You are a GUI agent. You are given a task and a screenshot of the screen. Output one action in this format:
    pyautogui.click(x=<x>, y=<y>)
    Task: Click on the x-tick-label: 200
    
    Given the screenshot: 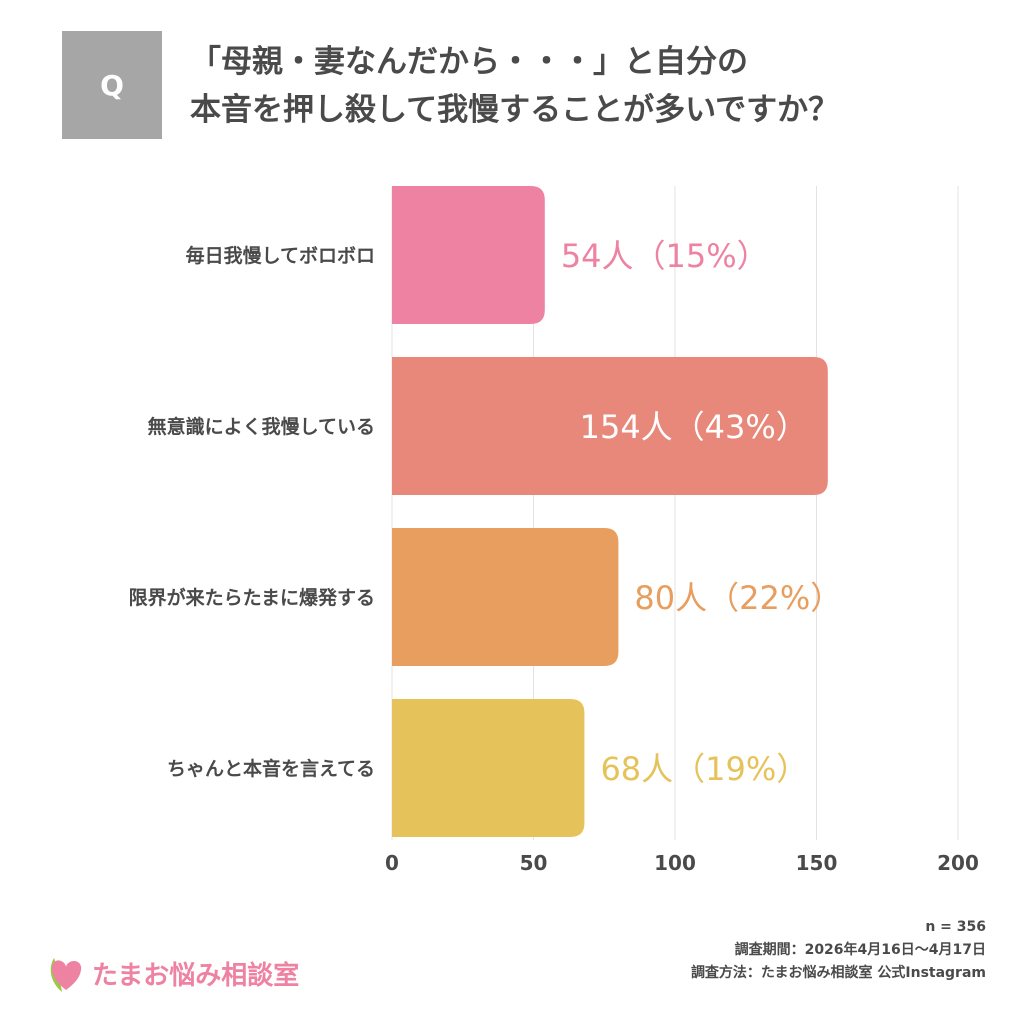 What is the action you would take?
    pyautogui.click(x=958, y=863)
    